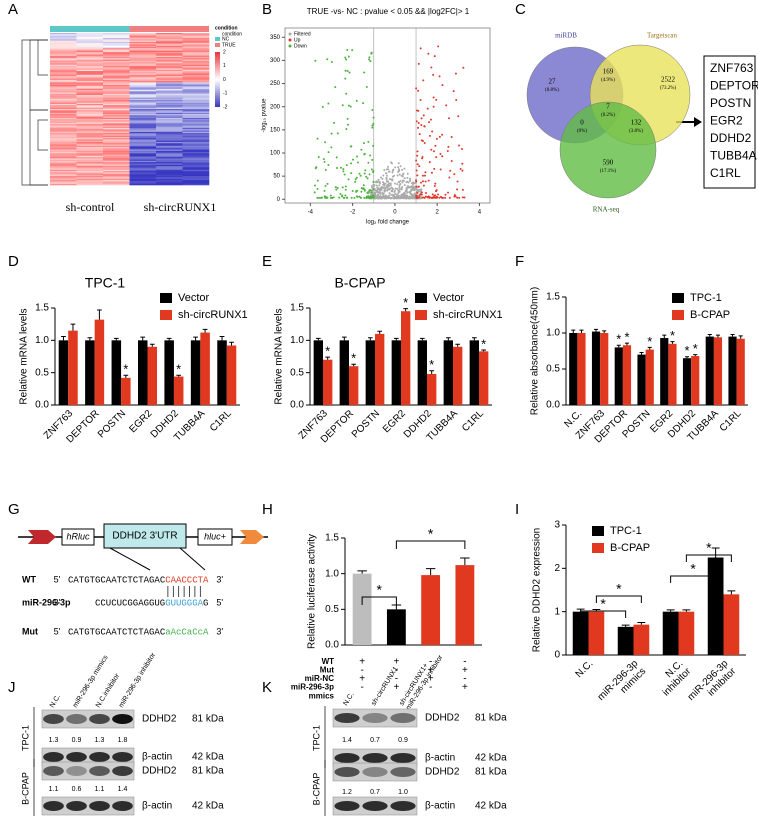 The width and height of the screenshot is (758, 816). What do you see at coordinates (403, 792) in the screenshot?
I see `quantification: 1.0` at bounding box center [403, 792].